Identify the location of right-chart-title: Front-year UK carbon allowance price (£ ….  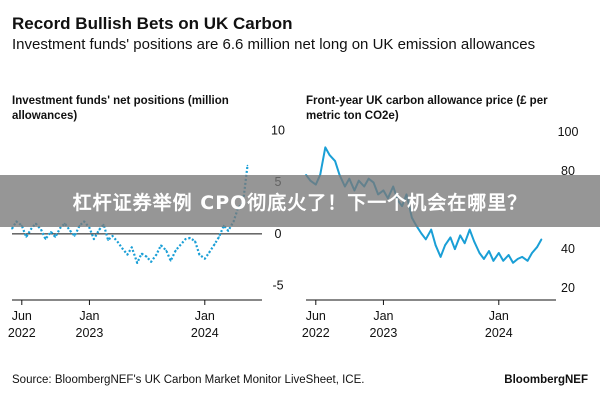
(427, 108).